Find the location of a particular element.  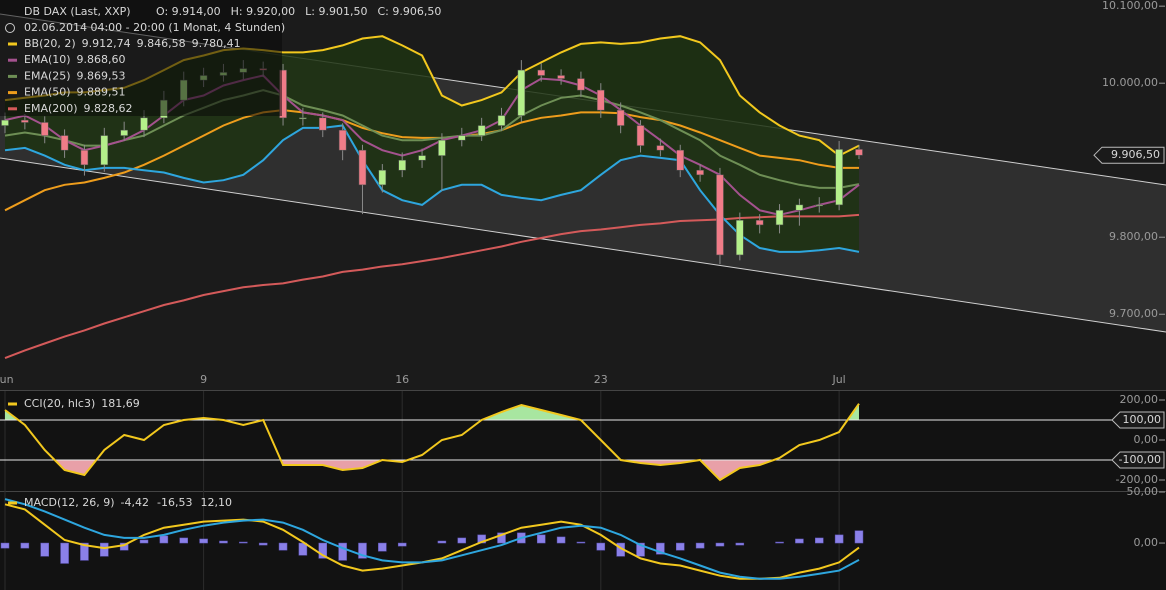

legend-value: 9.868,60 is located at coordinates (101, 59).